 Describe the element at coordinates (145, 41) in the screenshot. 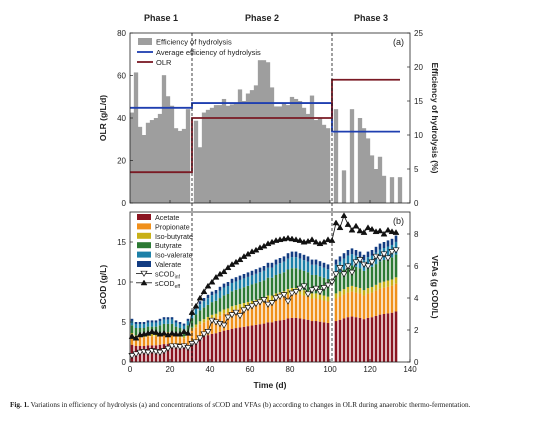

I see `legend-swatch-efficiency` at that location.